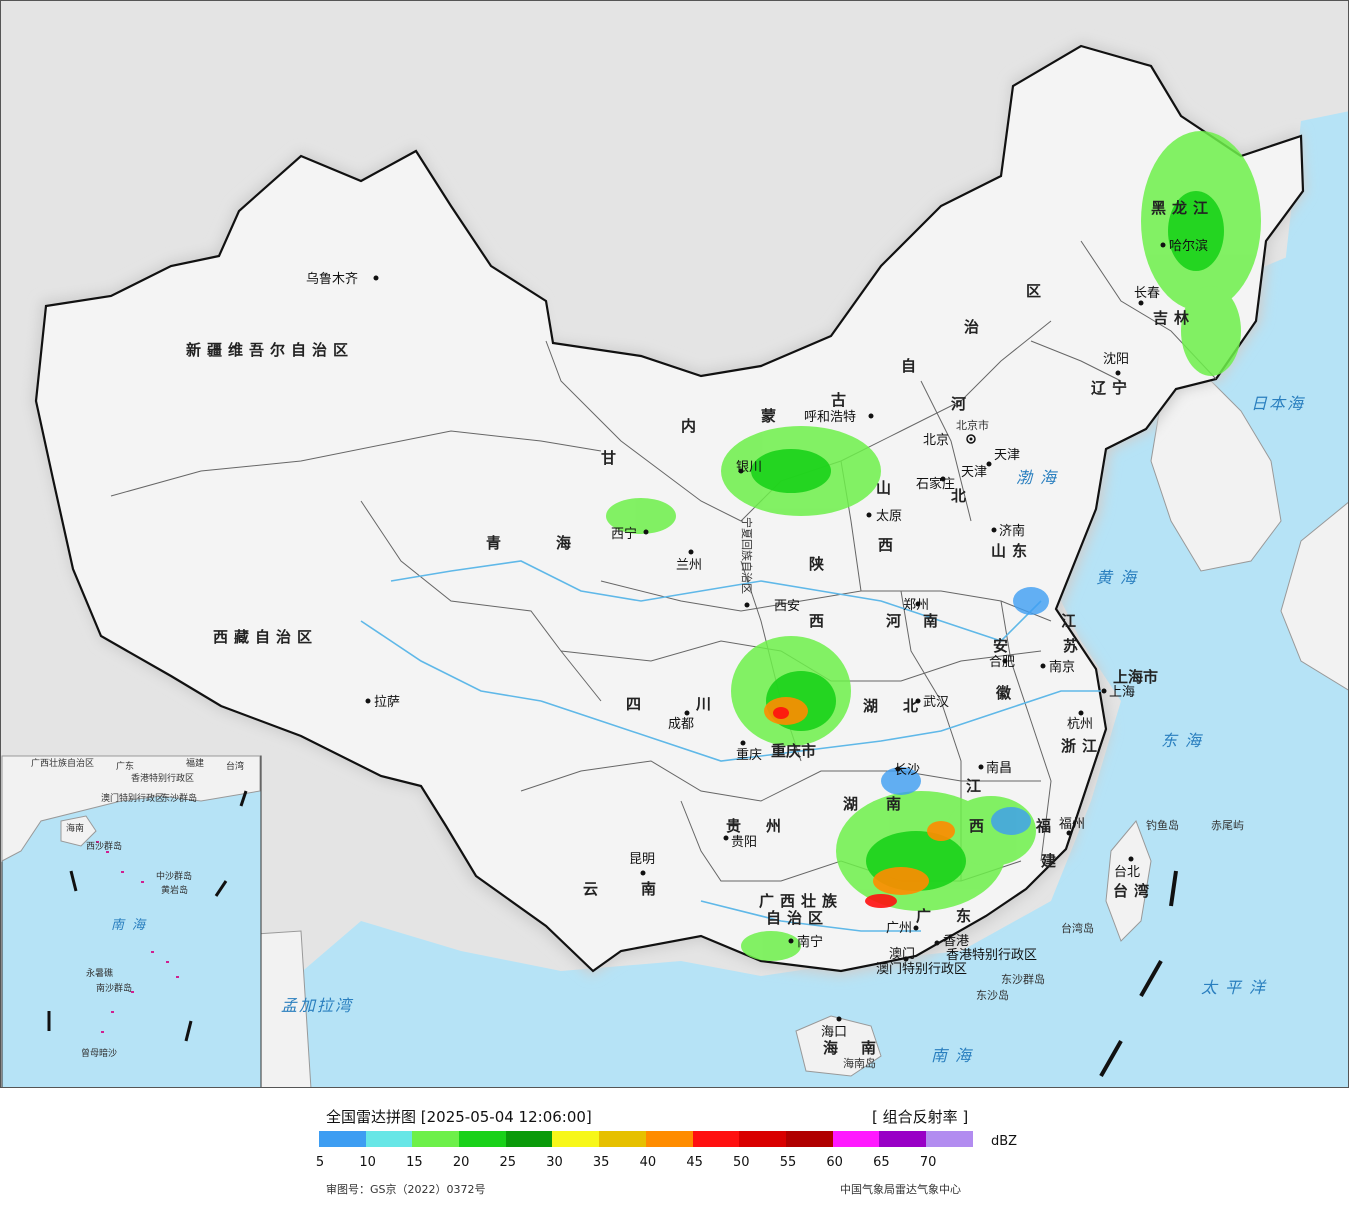  Describe the element at coordinates (554, 1162) in the screenshot. I see `scale-tick-30: 30` at that location.